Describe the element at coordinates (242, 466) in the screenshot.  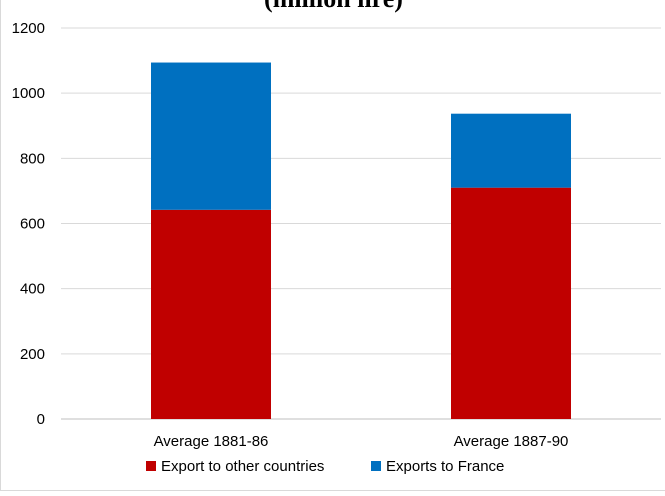
I see `legend-label: Export to other countries` at that location.